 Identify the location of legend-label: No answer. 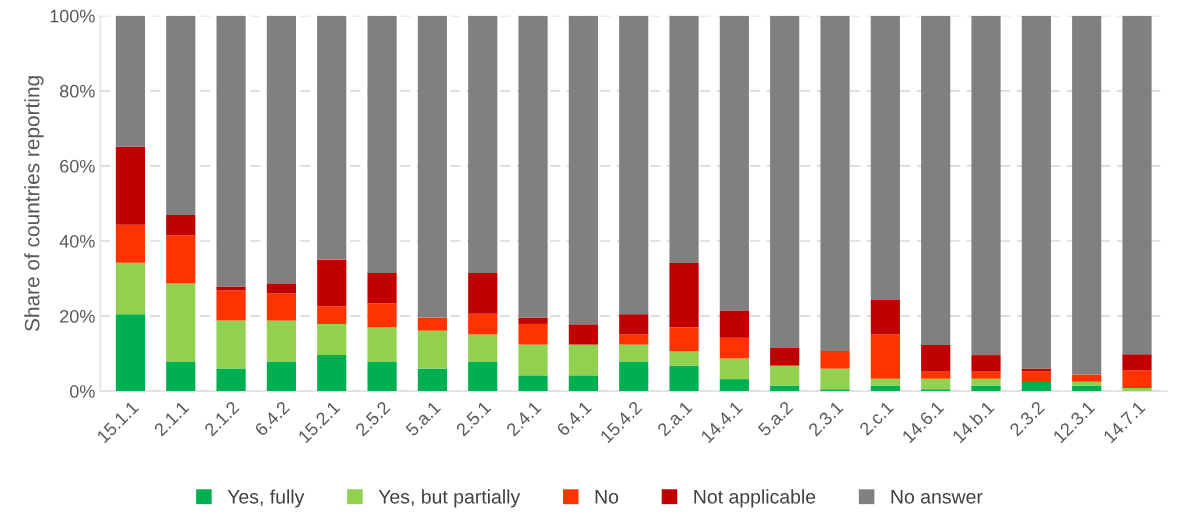
(937, 497).